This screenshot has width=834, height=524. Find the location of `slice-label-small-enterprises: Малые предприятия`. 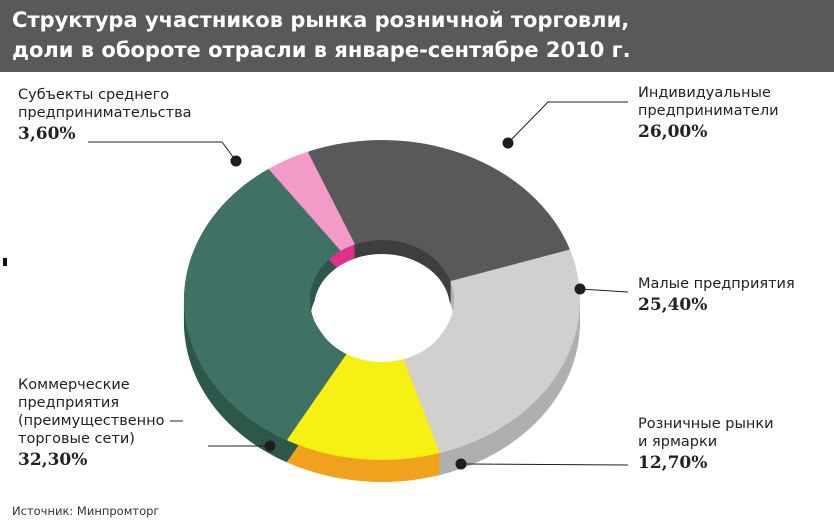

slice-label-small-enterprises: Малые предприятия is located at coordinates (716, 284).